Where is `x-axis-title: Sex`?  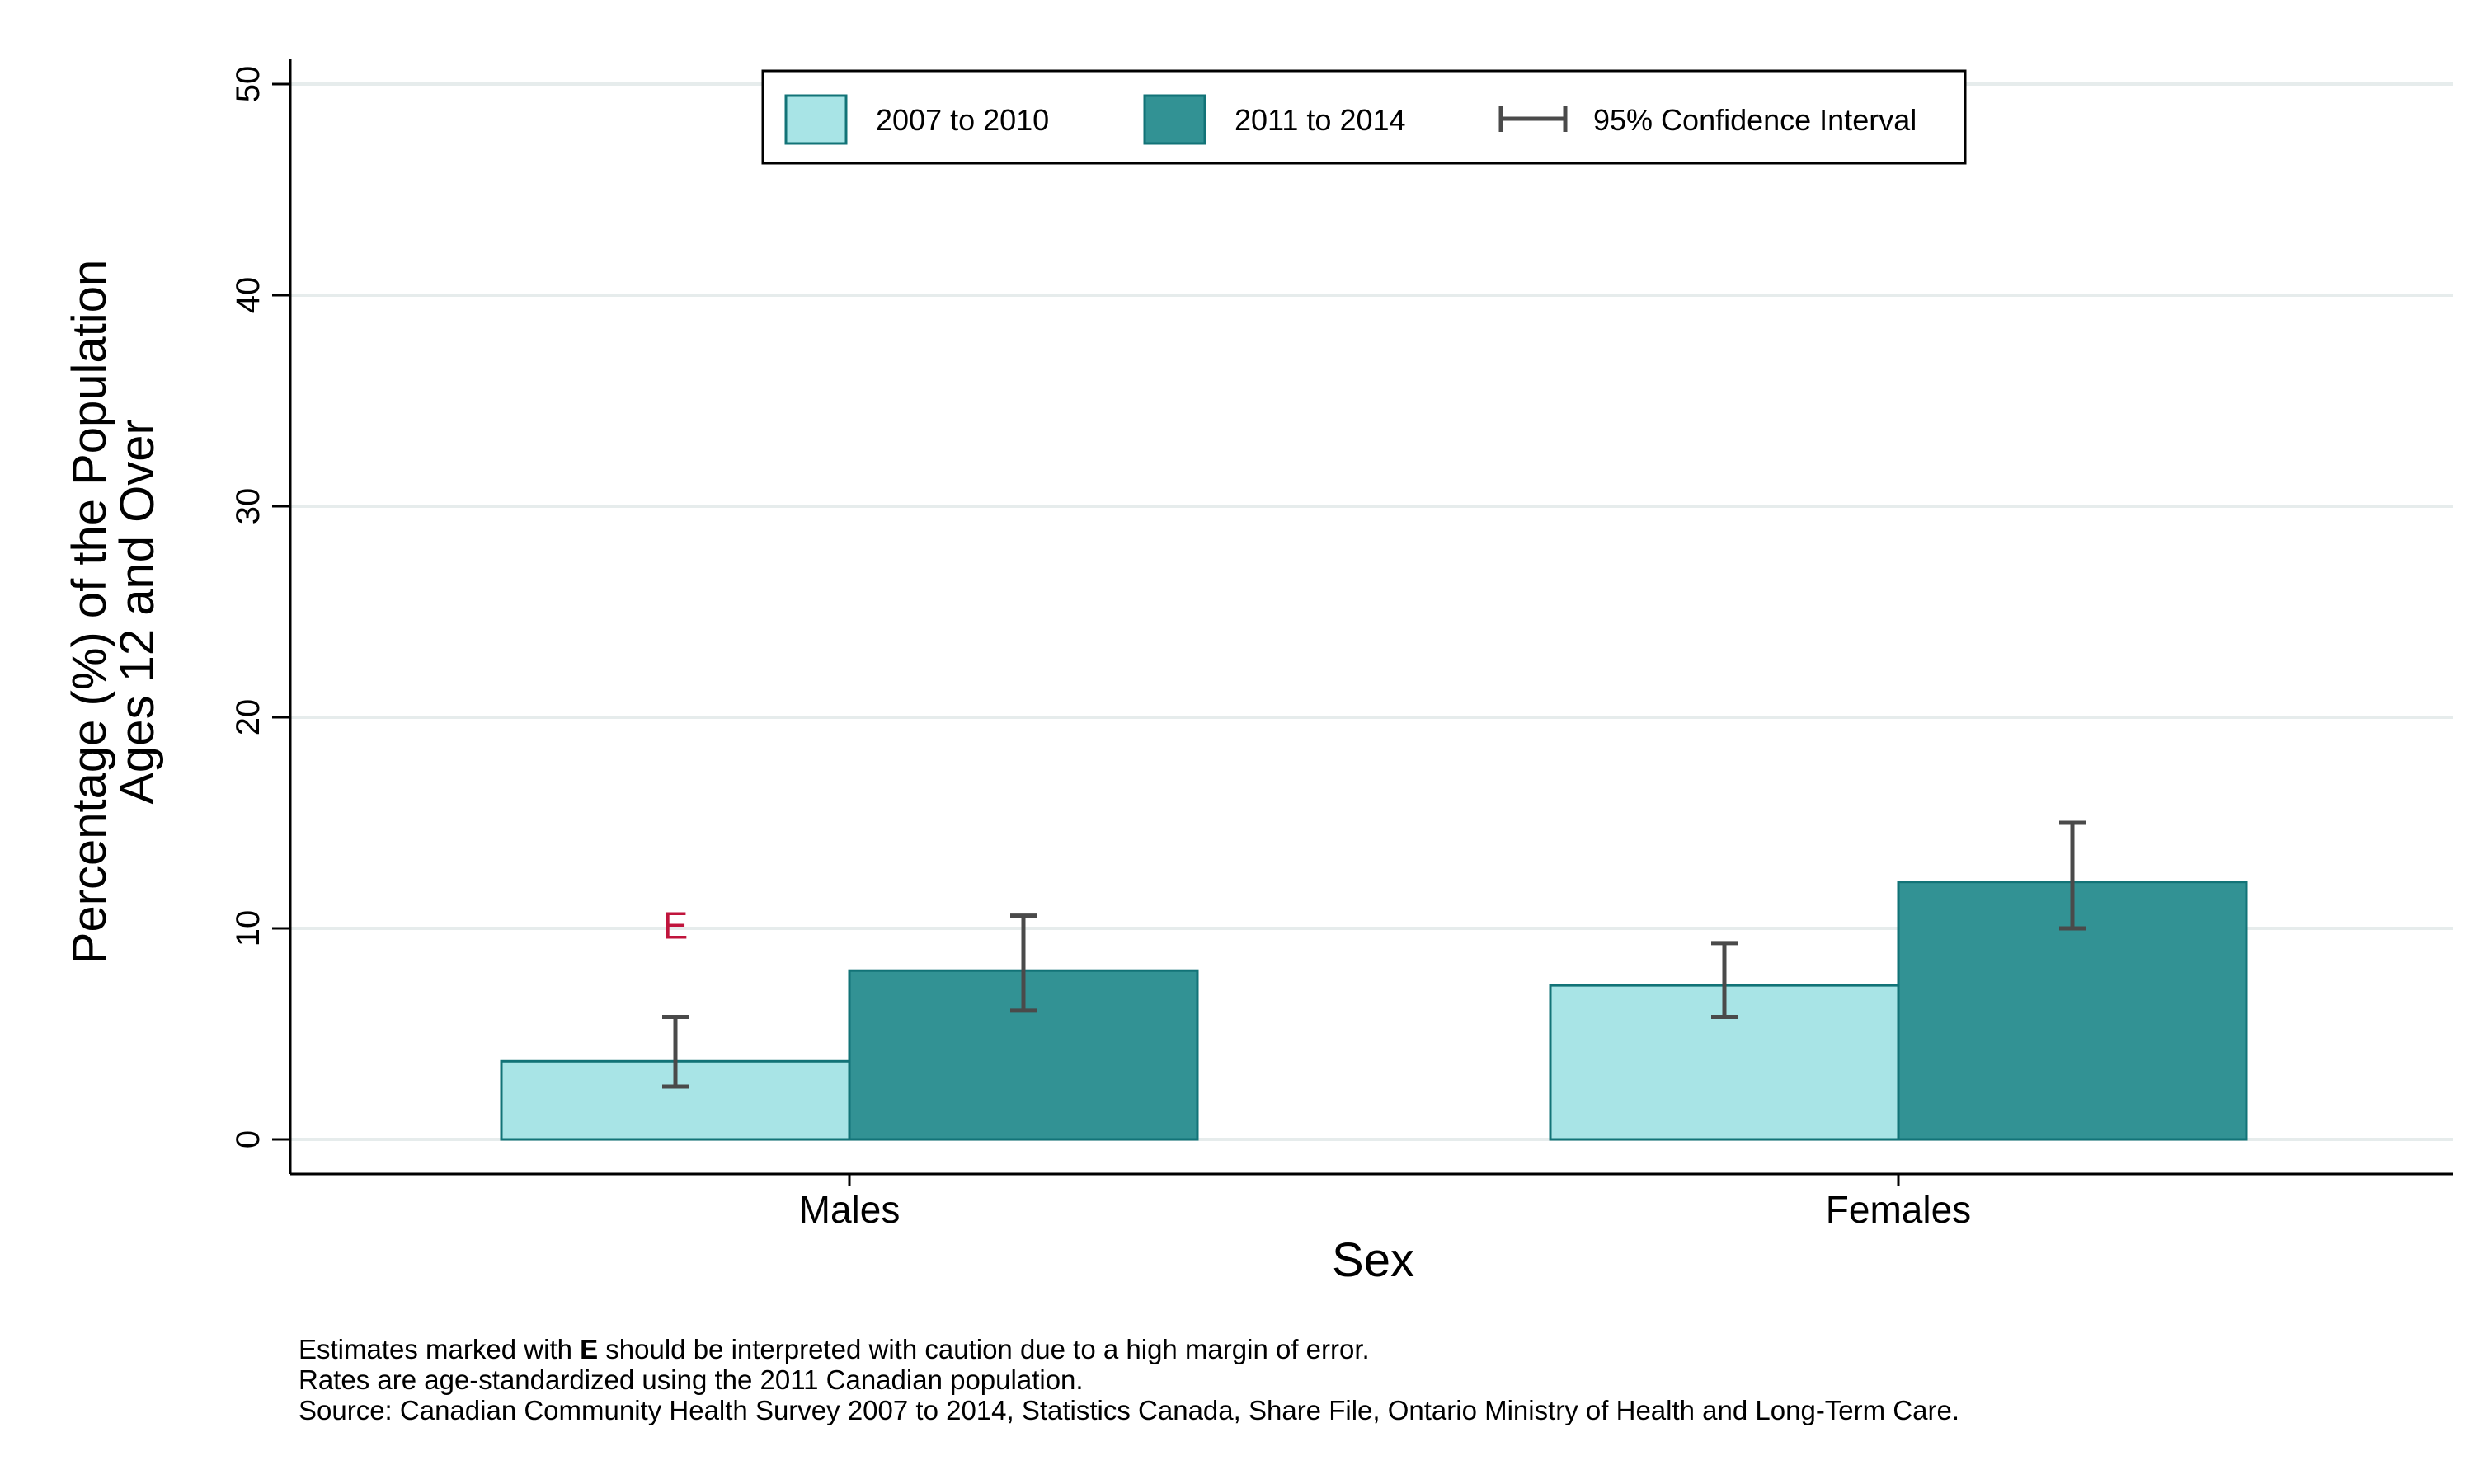 x-axis-title: Sex is located at coordinates (1373, 1260).